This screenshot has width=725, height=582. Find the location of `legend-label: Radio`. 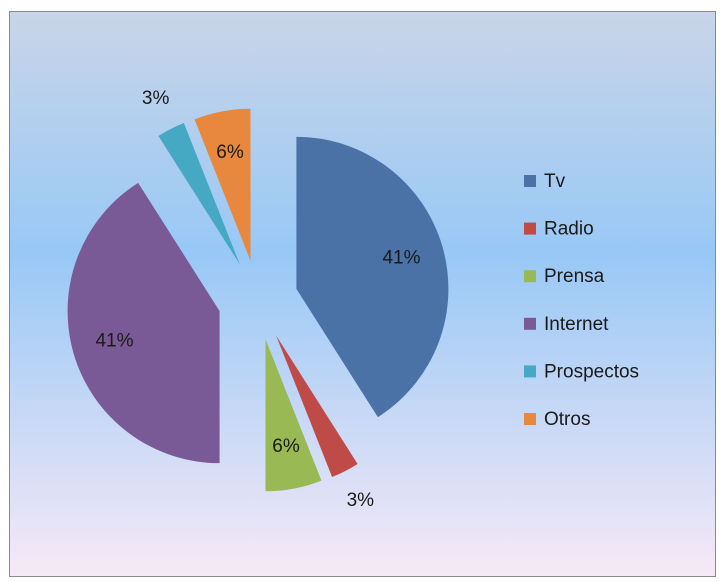

legend-label: Radio is located at coordinates (569, 229).